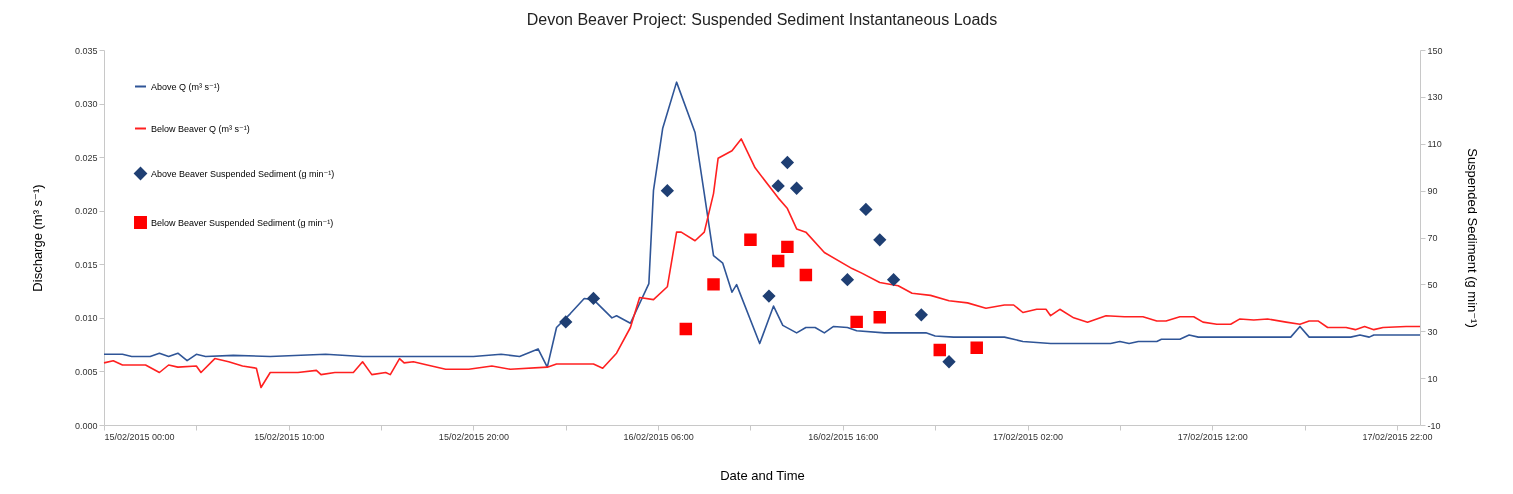  Describe the element at coordinates (658, 436) in the screenshot. I see `x-tick-label: 16/02/2015 06:00` at that location.